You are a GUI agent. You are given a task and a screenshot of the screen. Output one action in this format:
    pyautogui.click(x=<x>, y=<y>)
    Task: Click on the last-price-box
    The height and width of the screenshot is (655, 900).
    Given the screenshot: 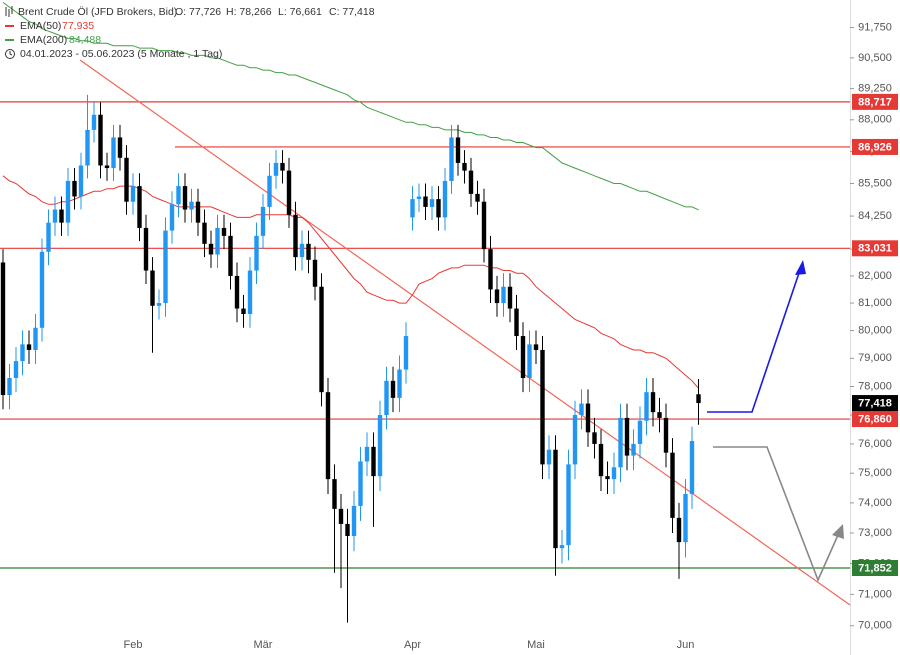 What is the action you would take?
    pyautogui.click(x=875, y=403)
    